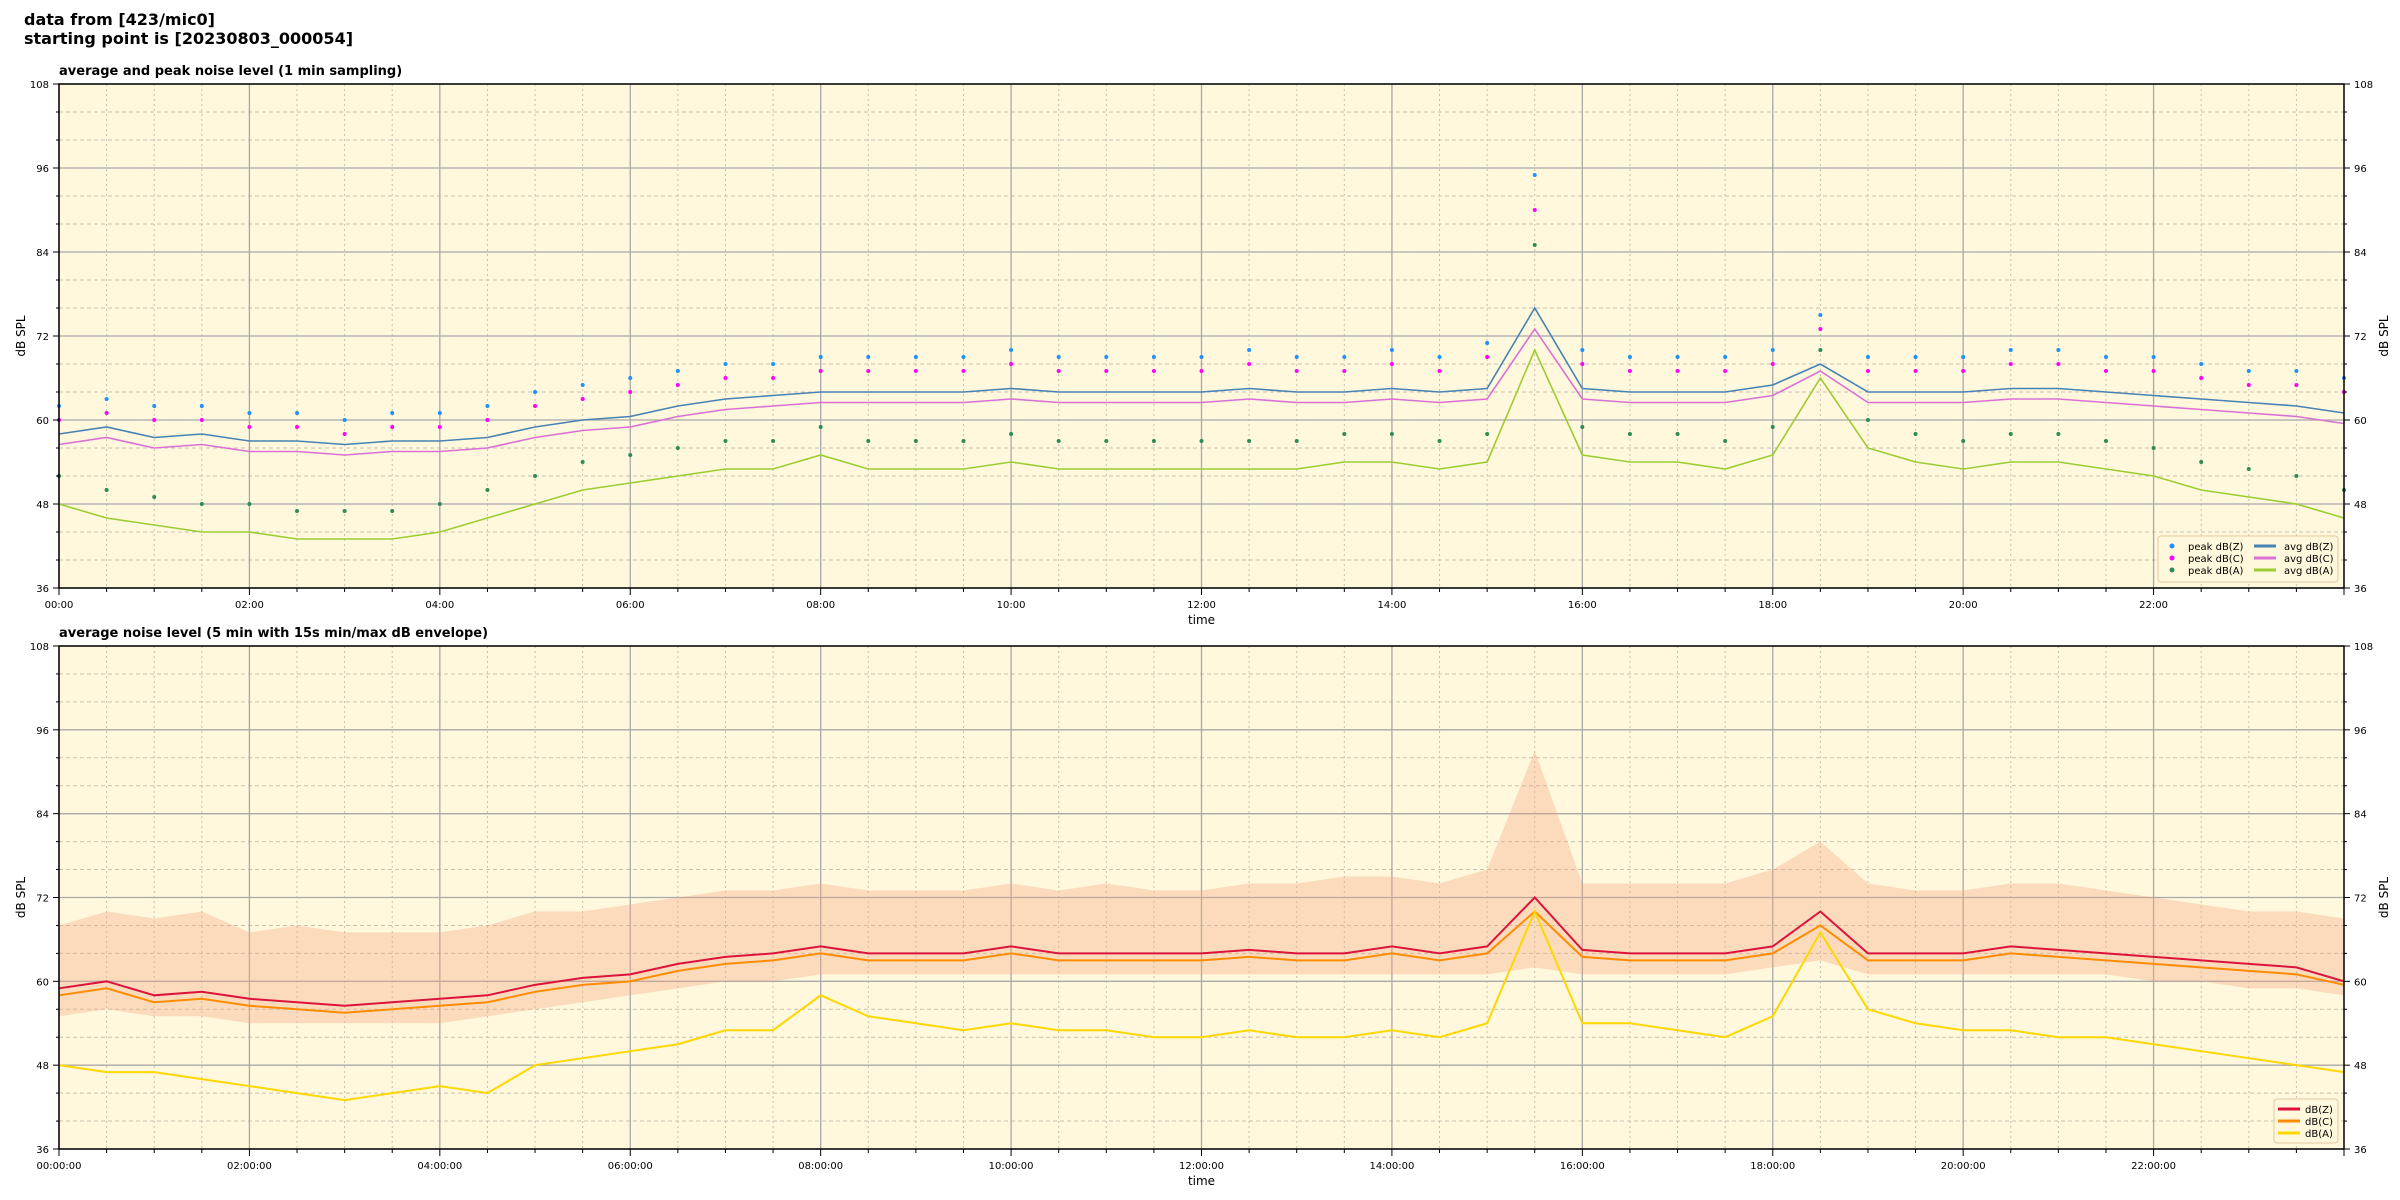 The image size is (2400, 1200). What do you see at coordinates (2360, 1150) in the screenshot?
I see `y-tick-label-right: 36` at bounding box center [2360, 1150].